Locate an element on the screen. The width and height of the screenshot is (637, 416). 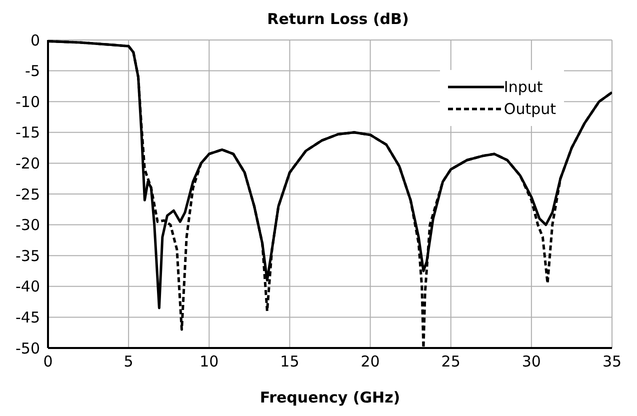
legend-label: Input is located at coordinates (523, 87).